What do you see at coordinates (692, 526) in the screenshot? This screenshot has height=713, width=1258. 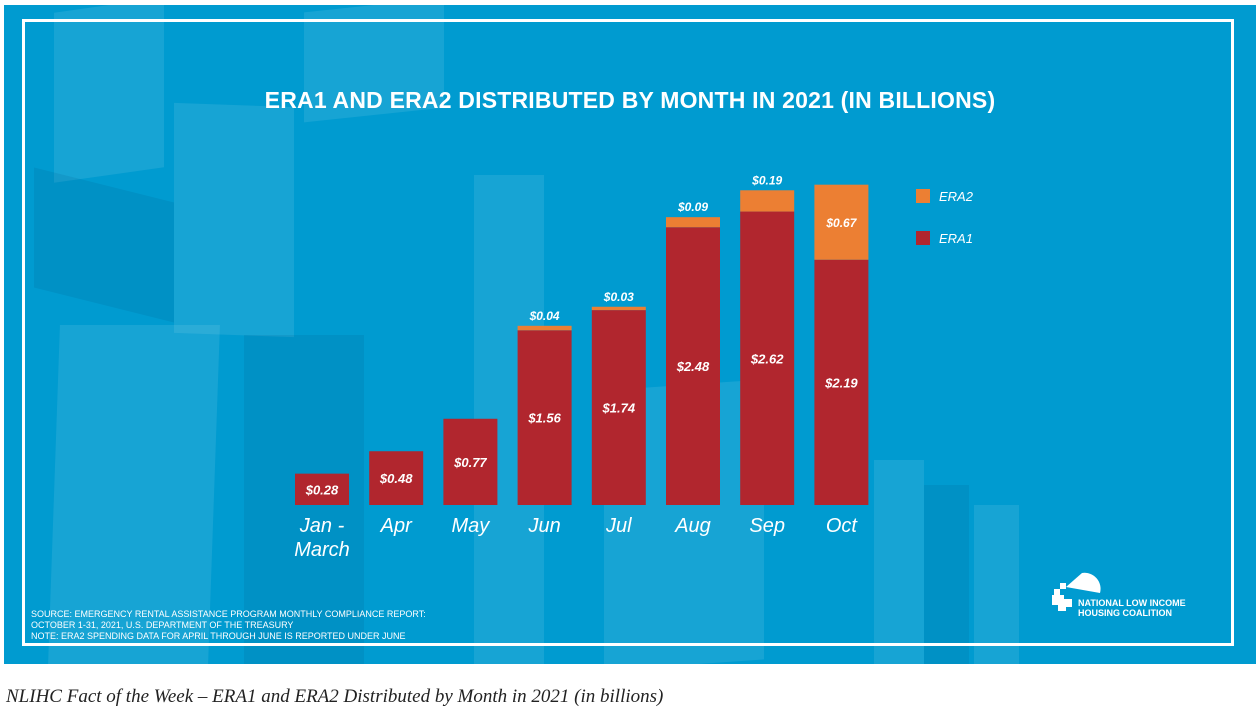 I see `x-tick-label: Aug` at bounding box center [692, 526].